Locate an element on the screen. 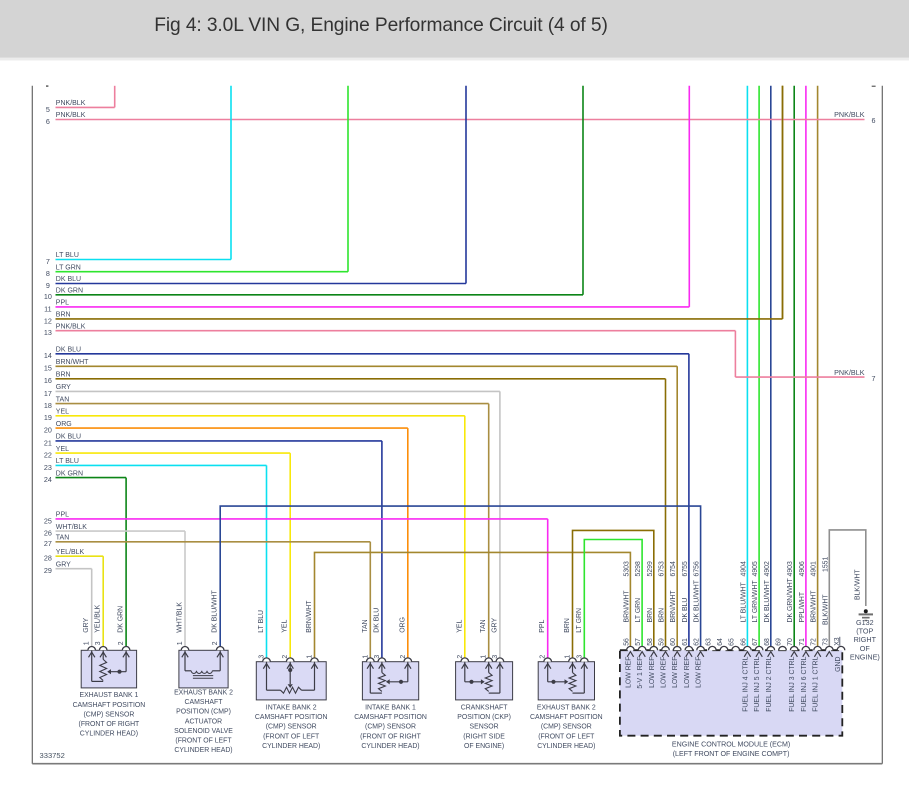  svg-text: RIGHT is located at coordinates (865, 639).